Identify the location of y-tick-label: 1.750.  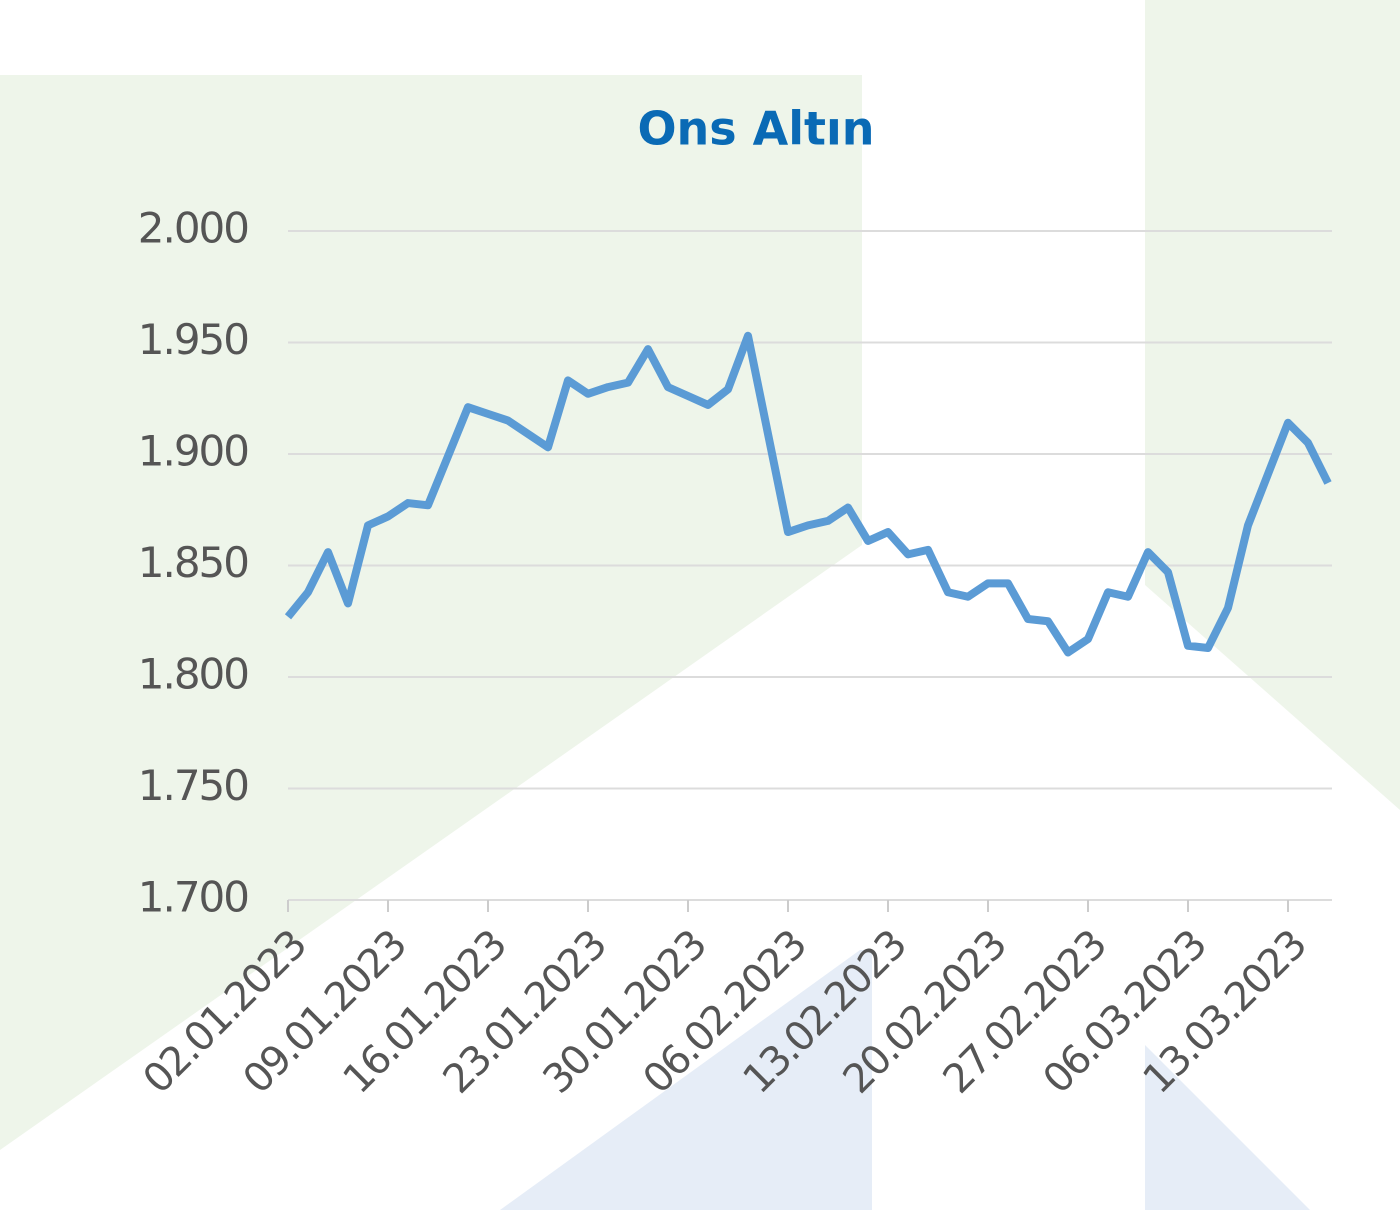
(193, 785).